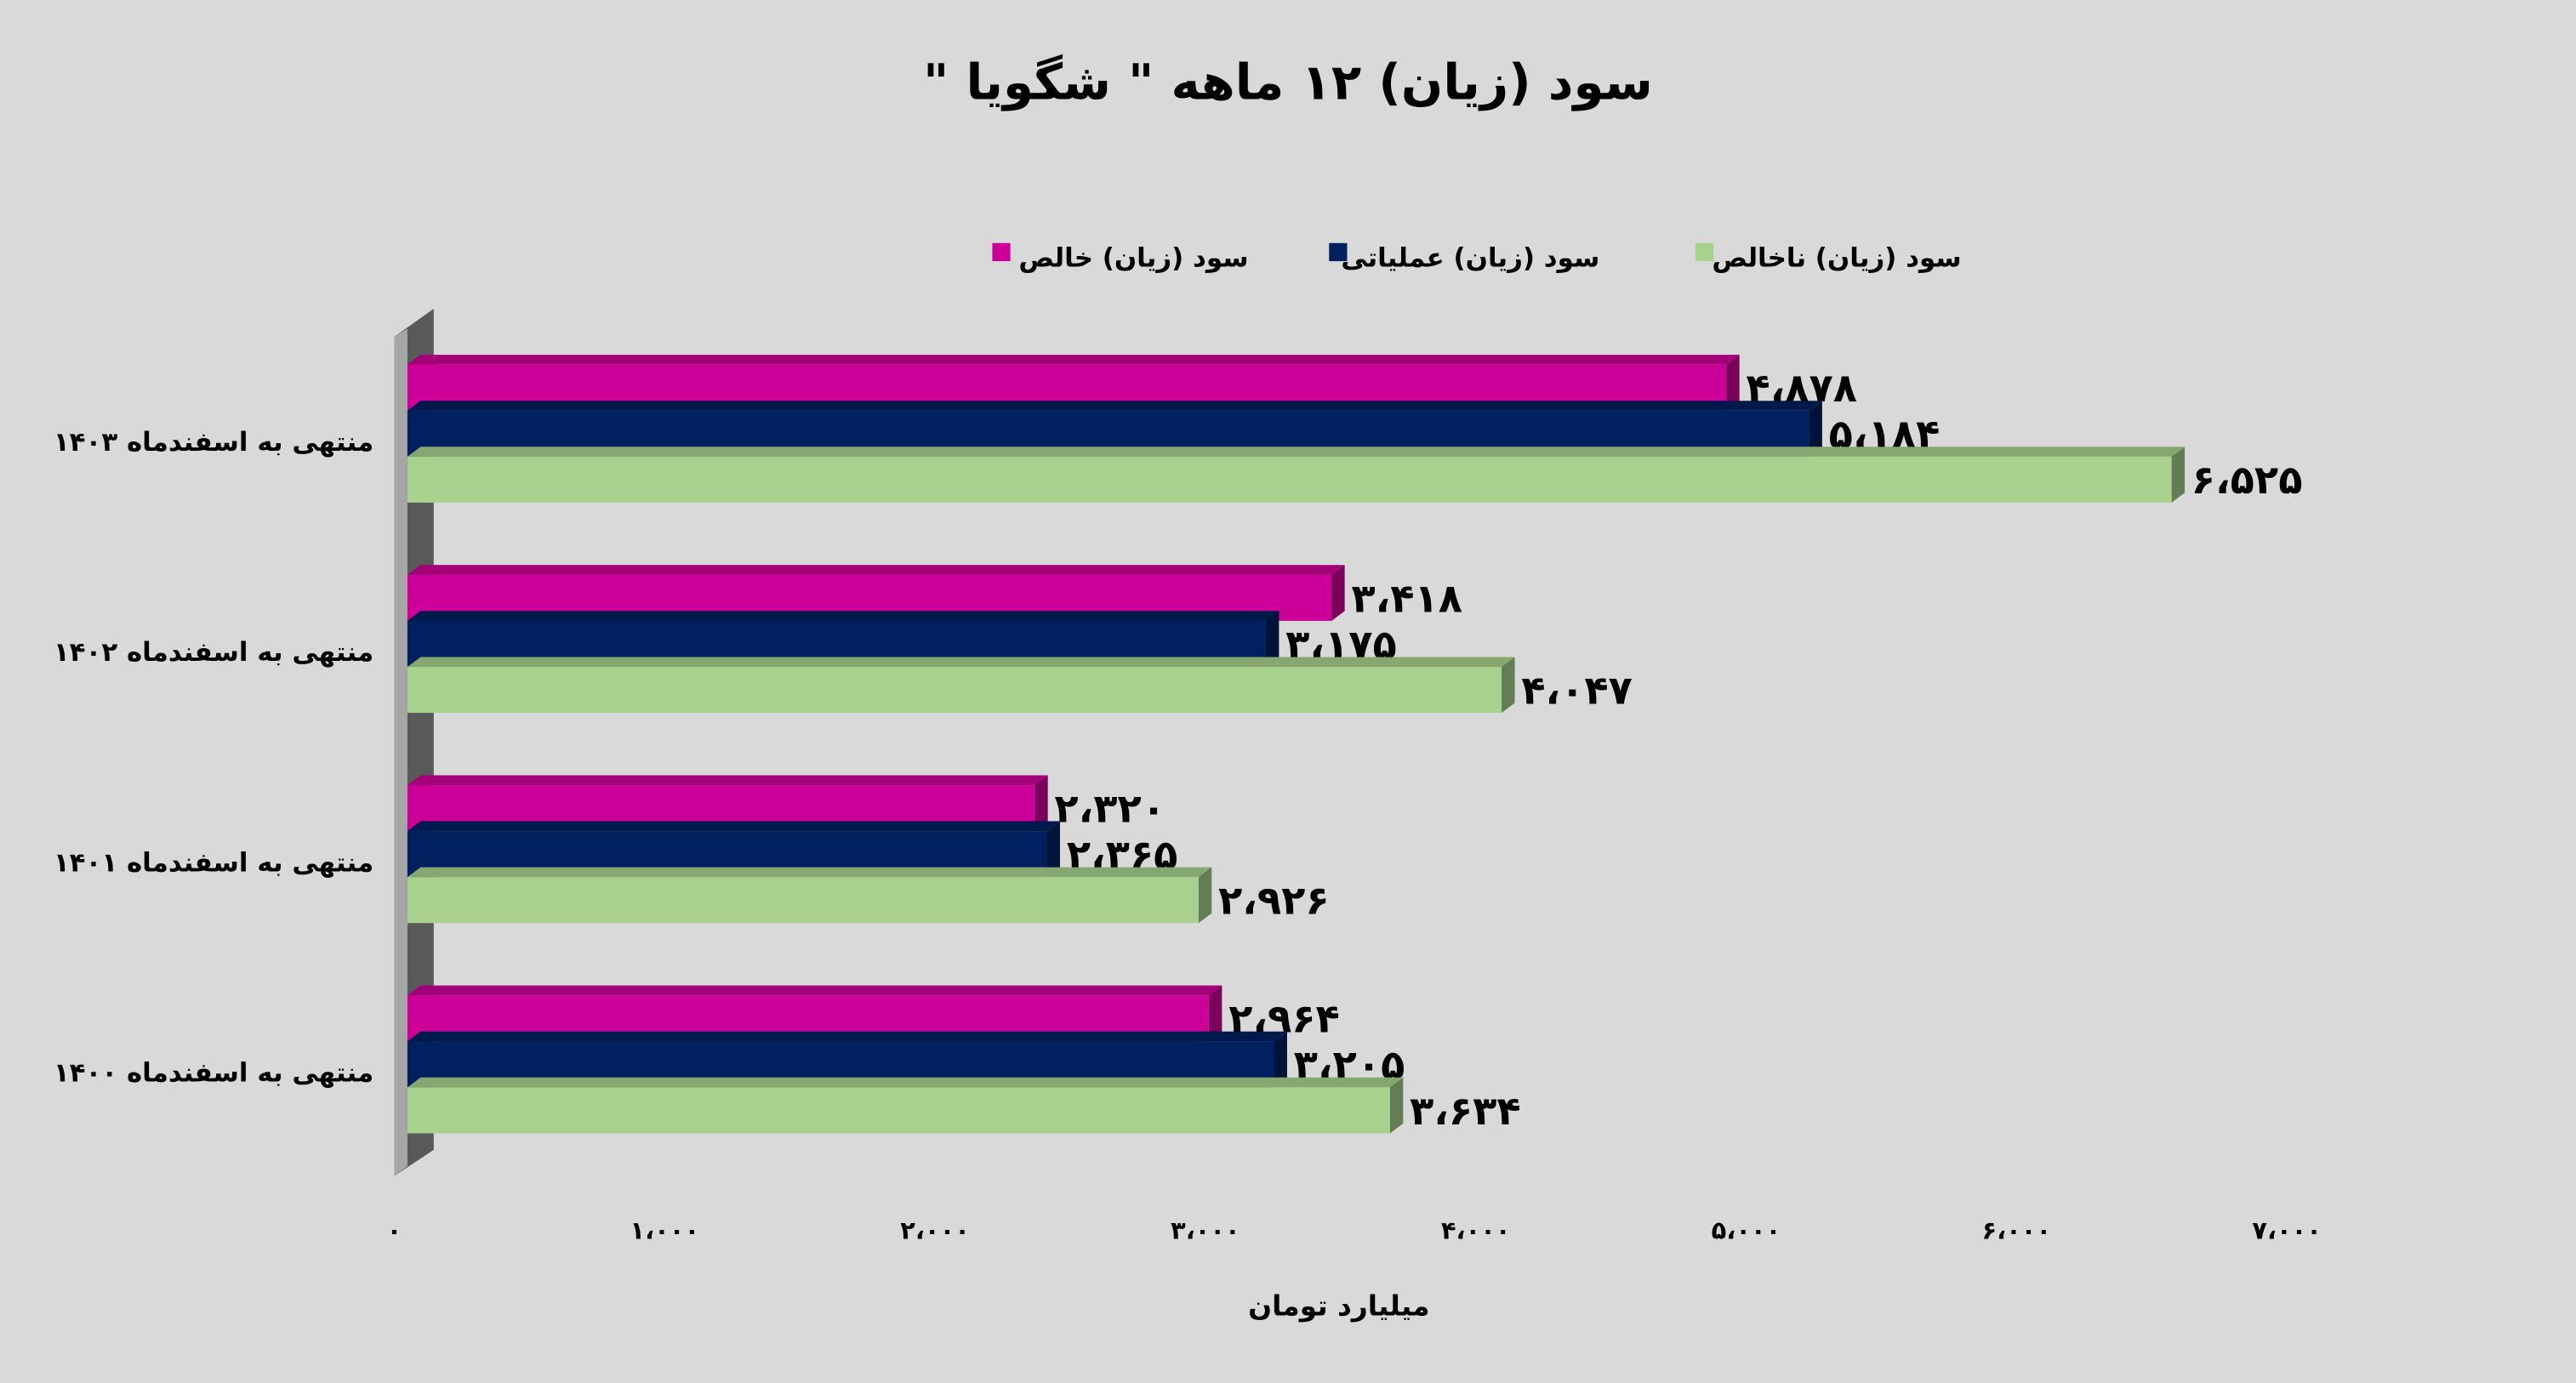  Describe the element at coordinates (1747, 1229) in the screenshot. I see `x-tick-label: ۵،۰۰۰` at that location.